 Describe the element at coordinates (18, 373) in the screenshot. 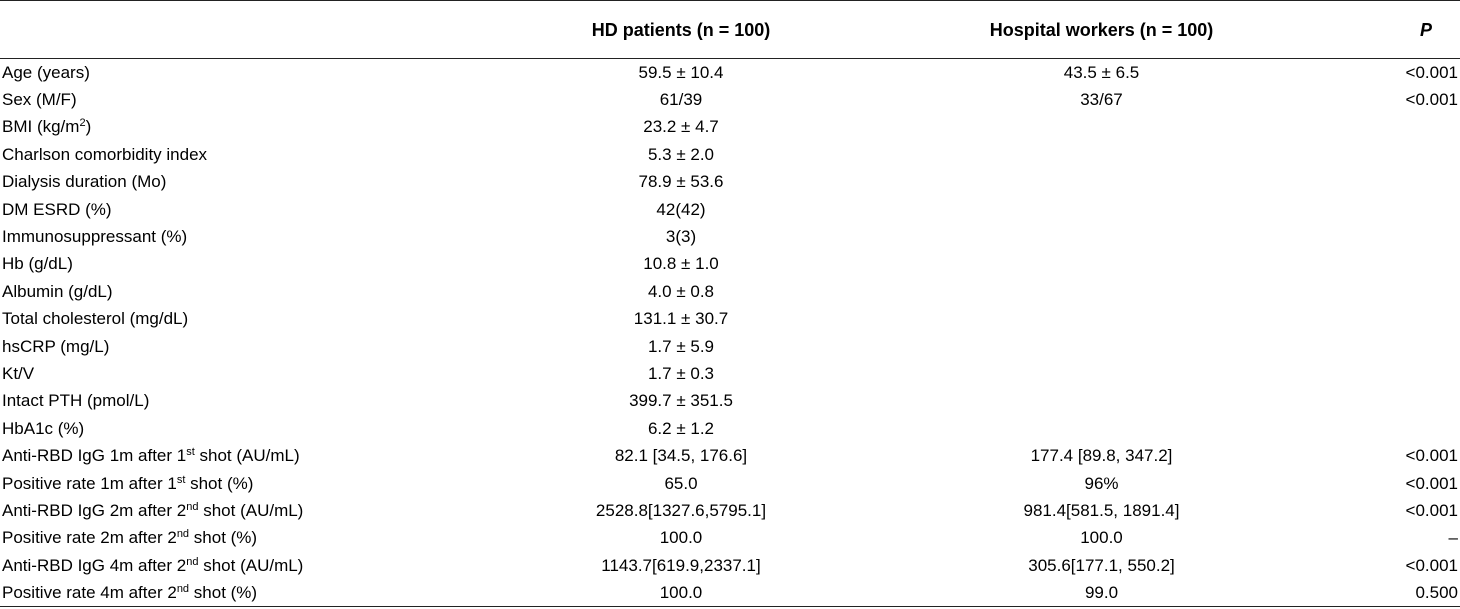

I see `row-label-text: Kt/V` at that location.